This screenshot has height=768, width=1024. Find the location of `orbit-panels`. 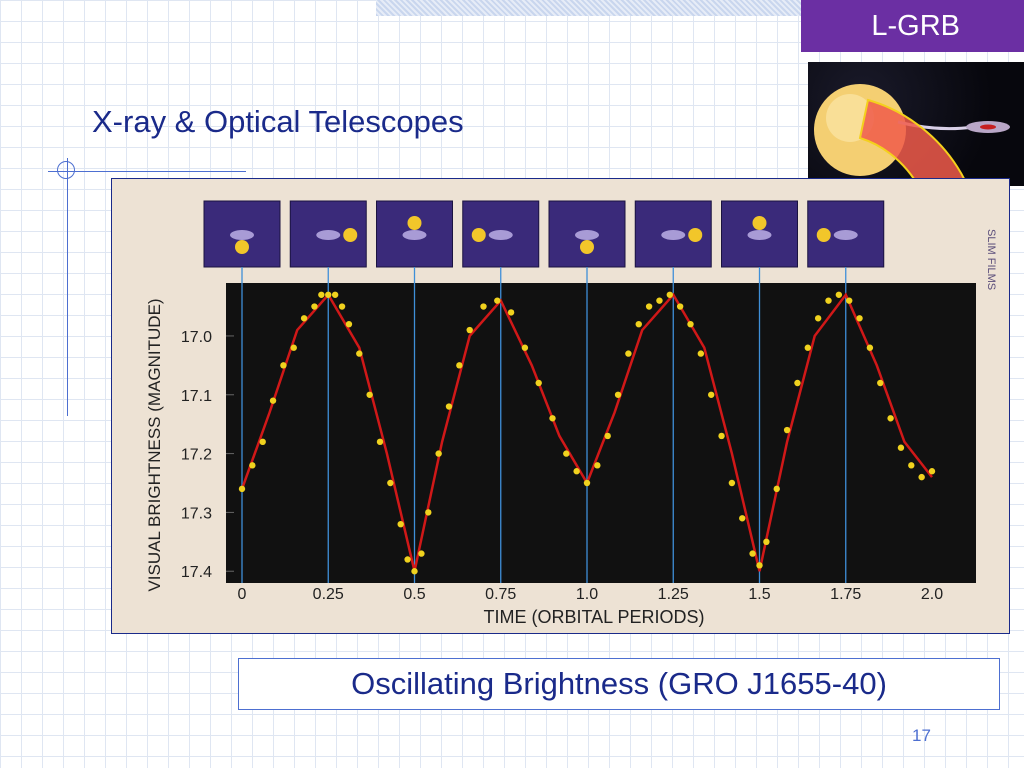

orbit-panels is located at coordinates (544, 234).